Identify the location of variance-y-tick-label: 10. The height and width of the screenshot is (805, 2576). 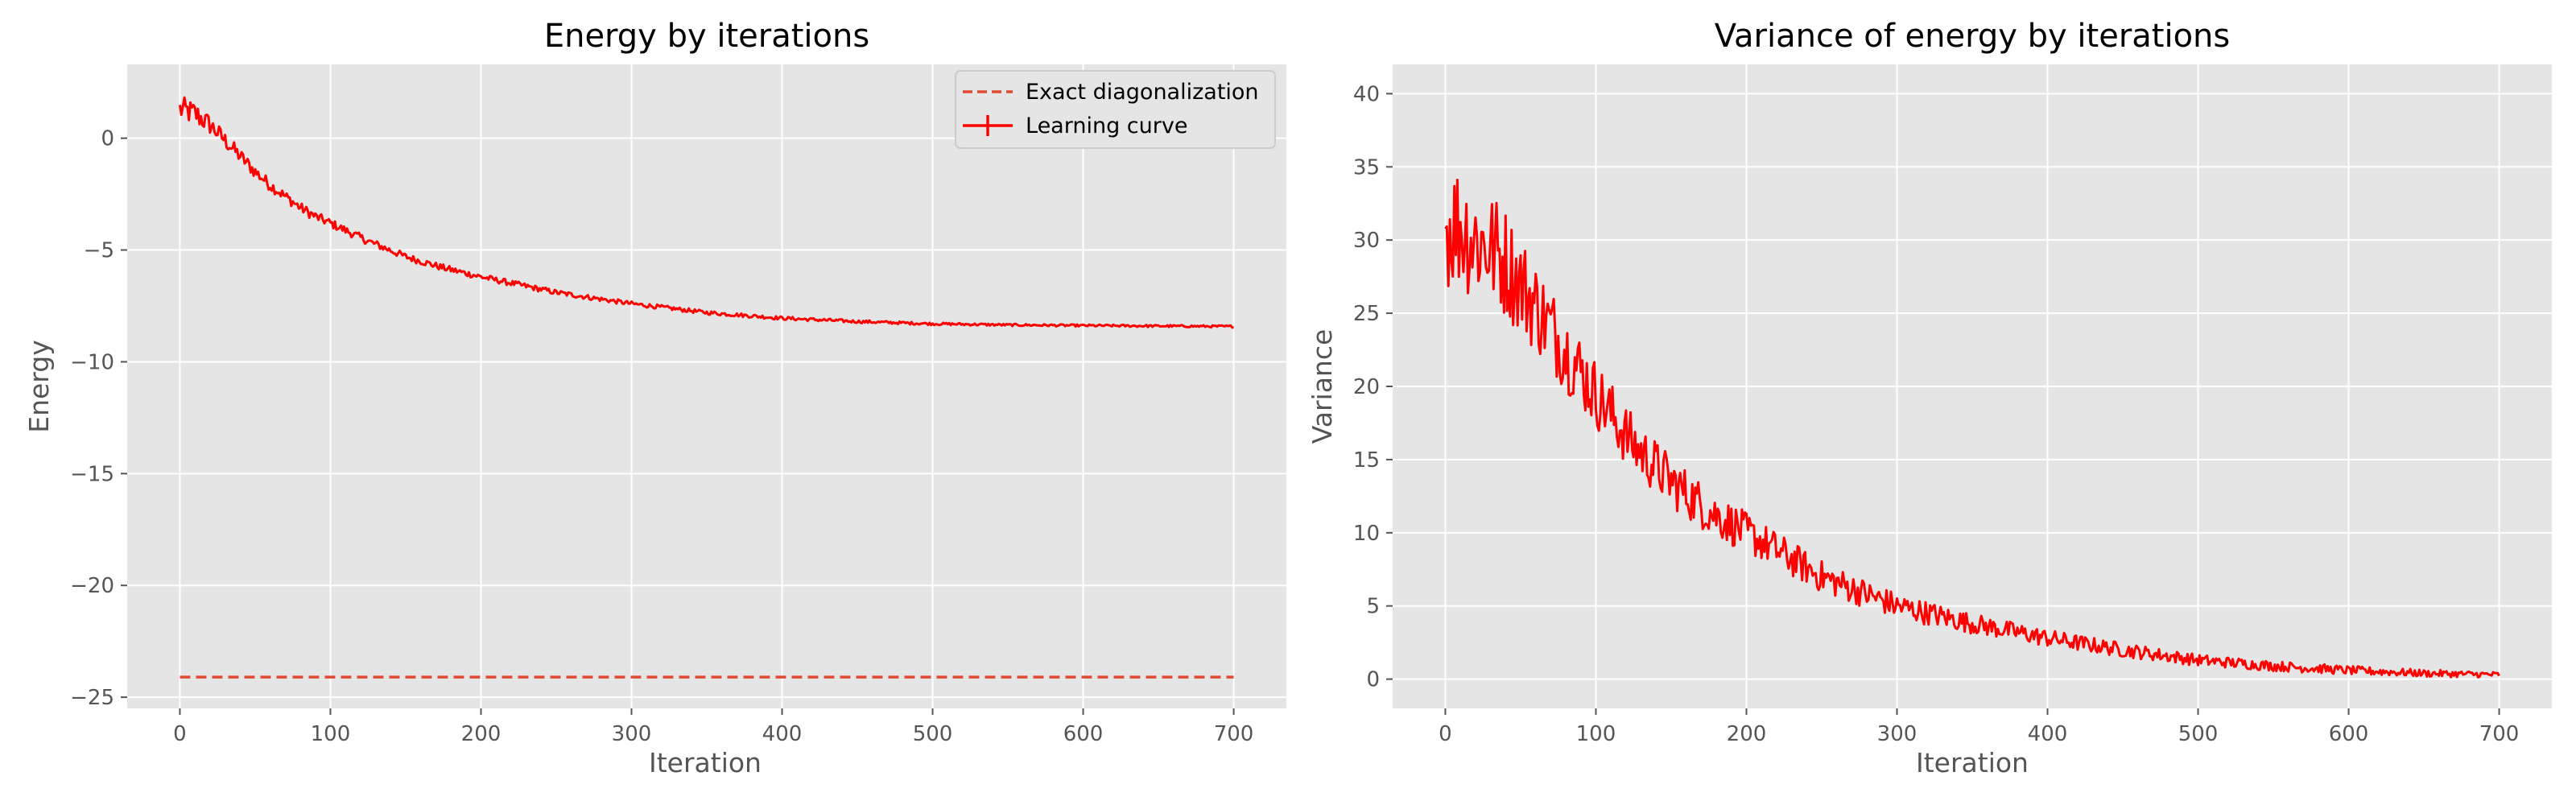
(1366, 534).